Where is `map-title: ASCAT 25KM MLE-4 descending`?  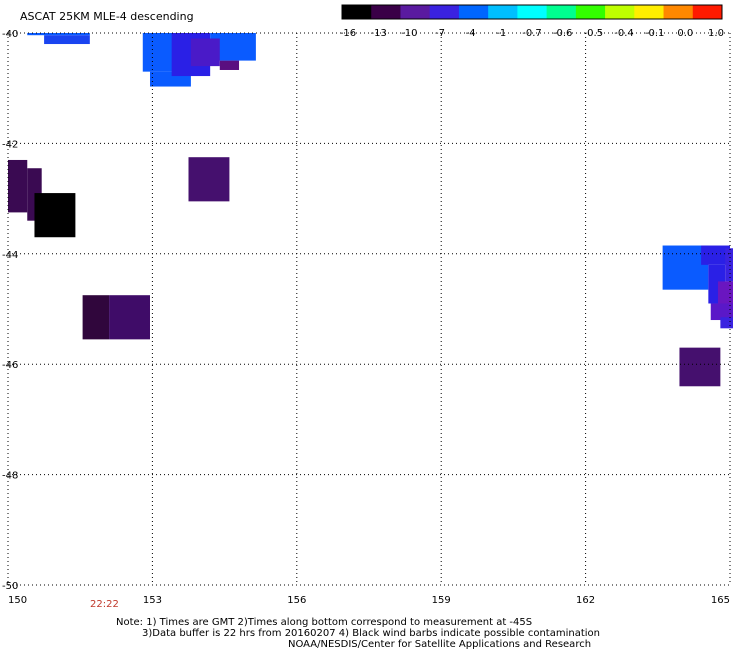
map-title: ASCAT 25KM MLE-4 descending is located at coordinates (107, 16).